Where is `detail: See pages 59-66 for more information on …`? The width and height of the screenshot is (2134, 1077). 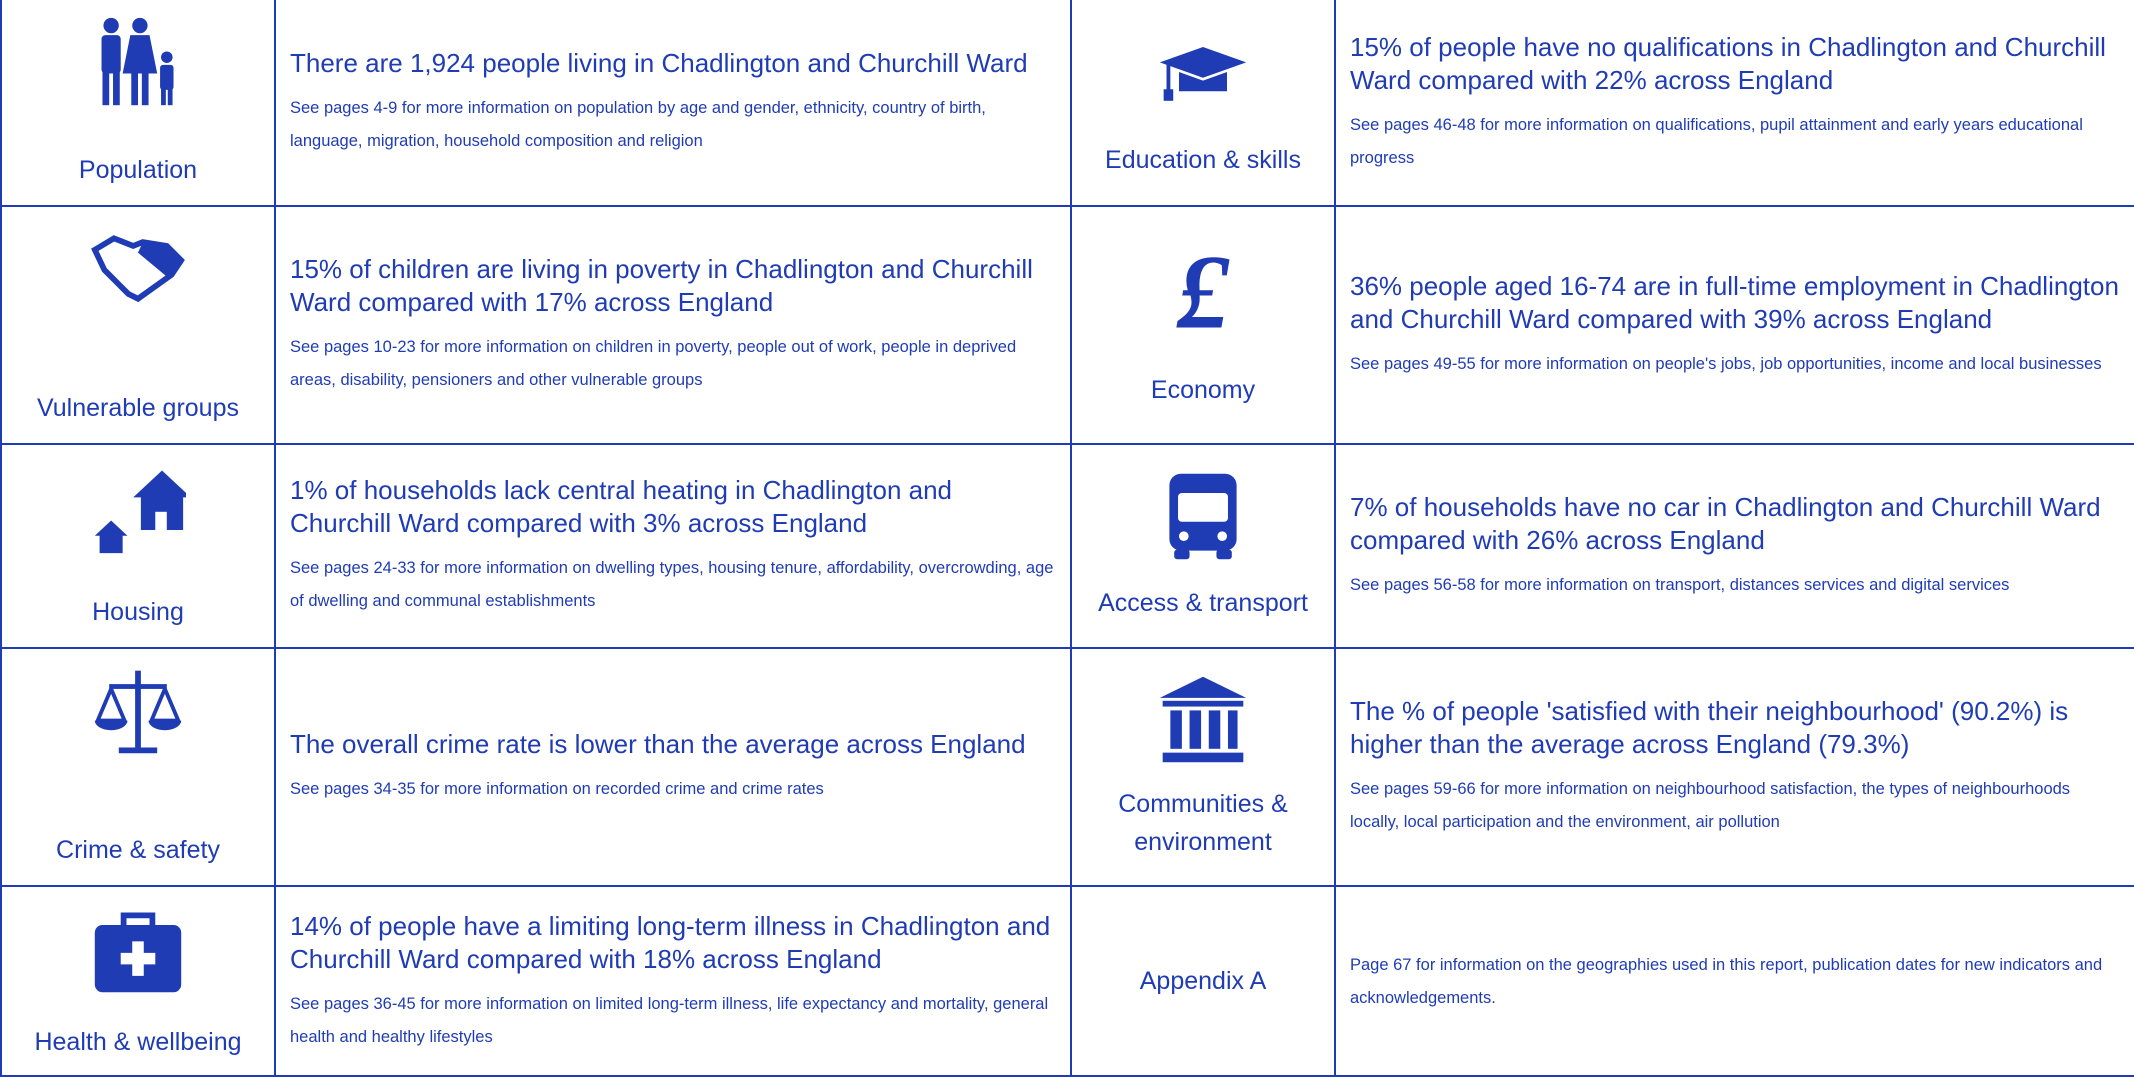
detail: See pages 59-66 for more information on … is located at coordinates (1710, 805).